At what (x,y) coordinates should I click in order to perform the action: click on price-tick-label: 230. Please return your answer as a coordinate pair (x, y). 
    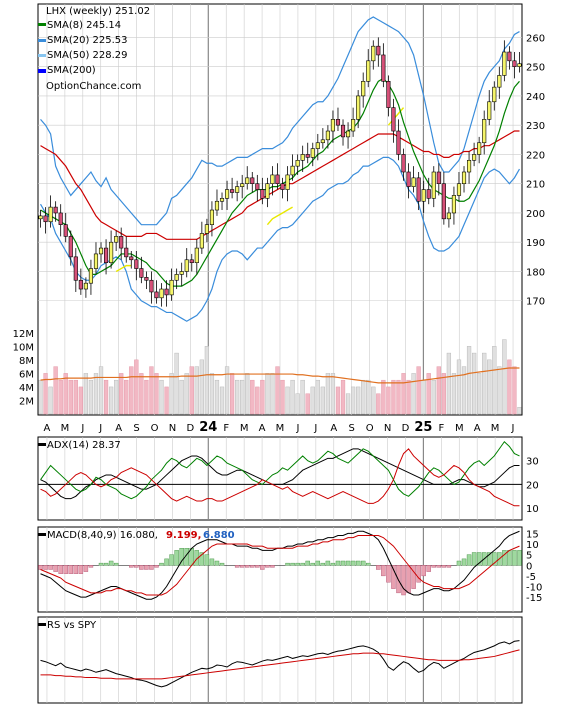
    Looking at the image, I should click on (535, 126).